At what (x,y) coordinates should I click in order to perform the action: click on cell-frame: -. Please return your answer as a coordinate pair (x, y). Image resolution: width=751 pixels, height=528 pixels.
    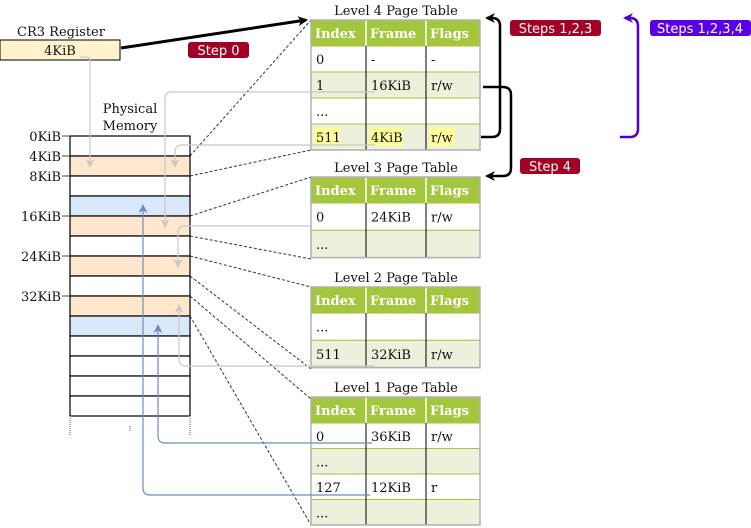
    Looking at the image, I should click on (373, 60).